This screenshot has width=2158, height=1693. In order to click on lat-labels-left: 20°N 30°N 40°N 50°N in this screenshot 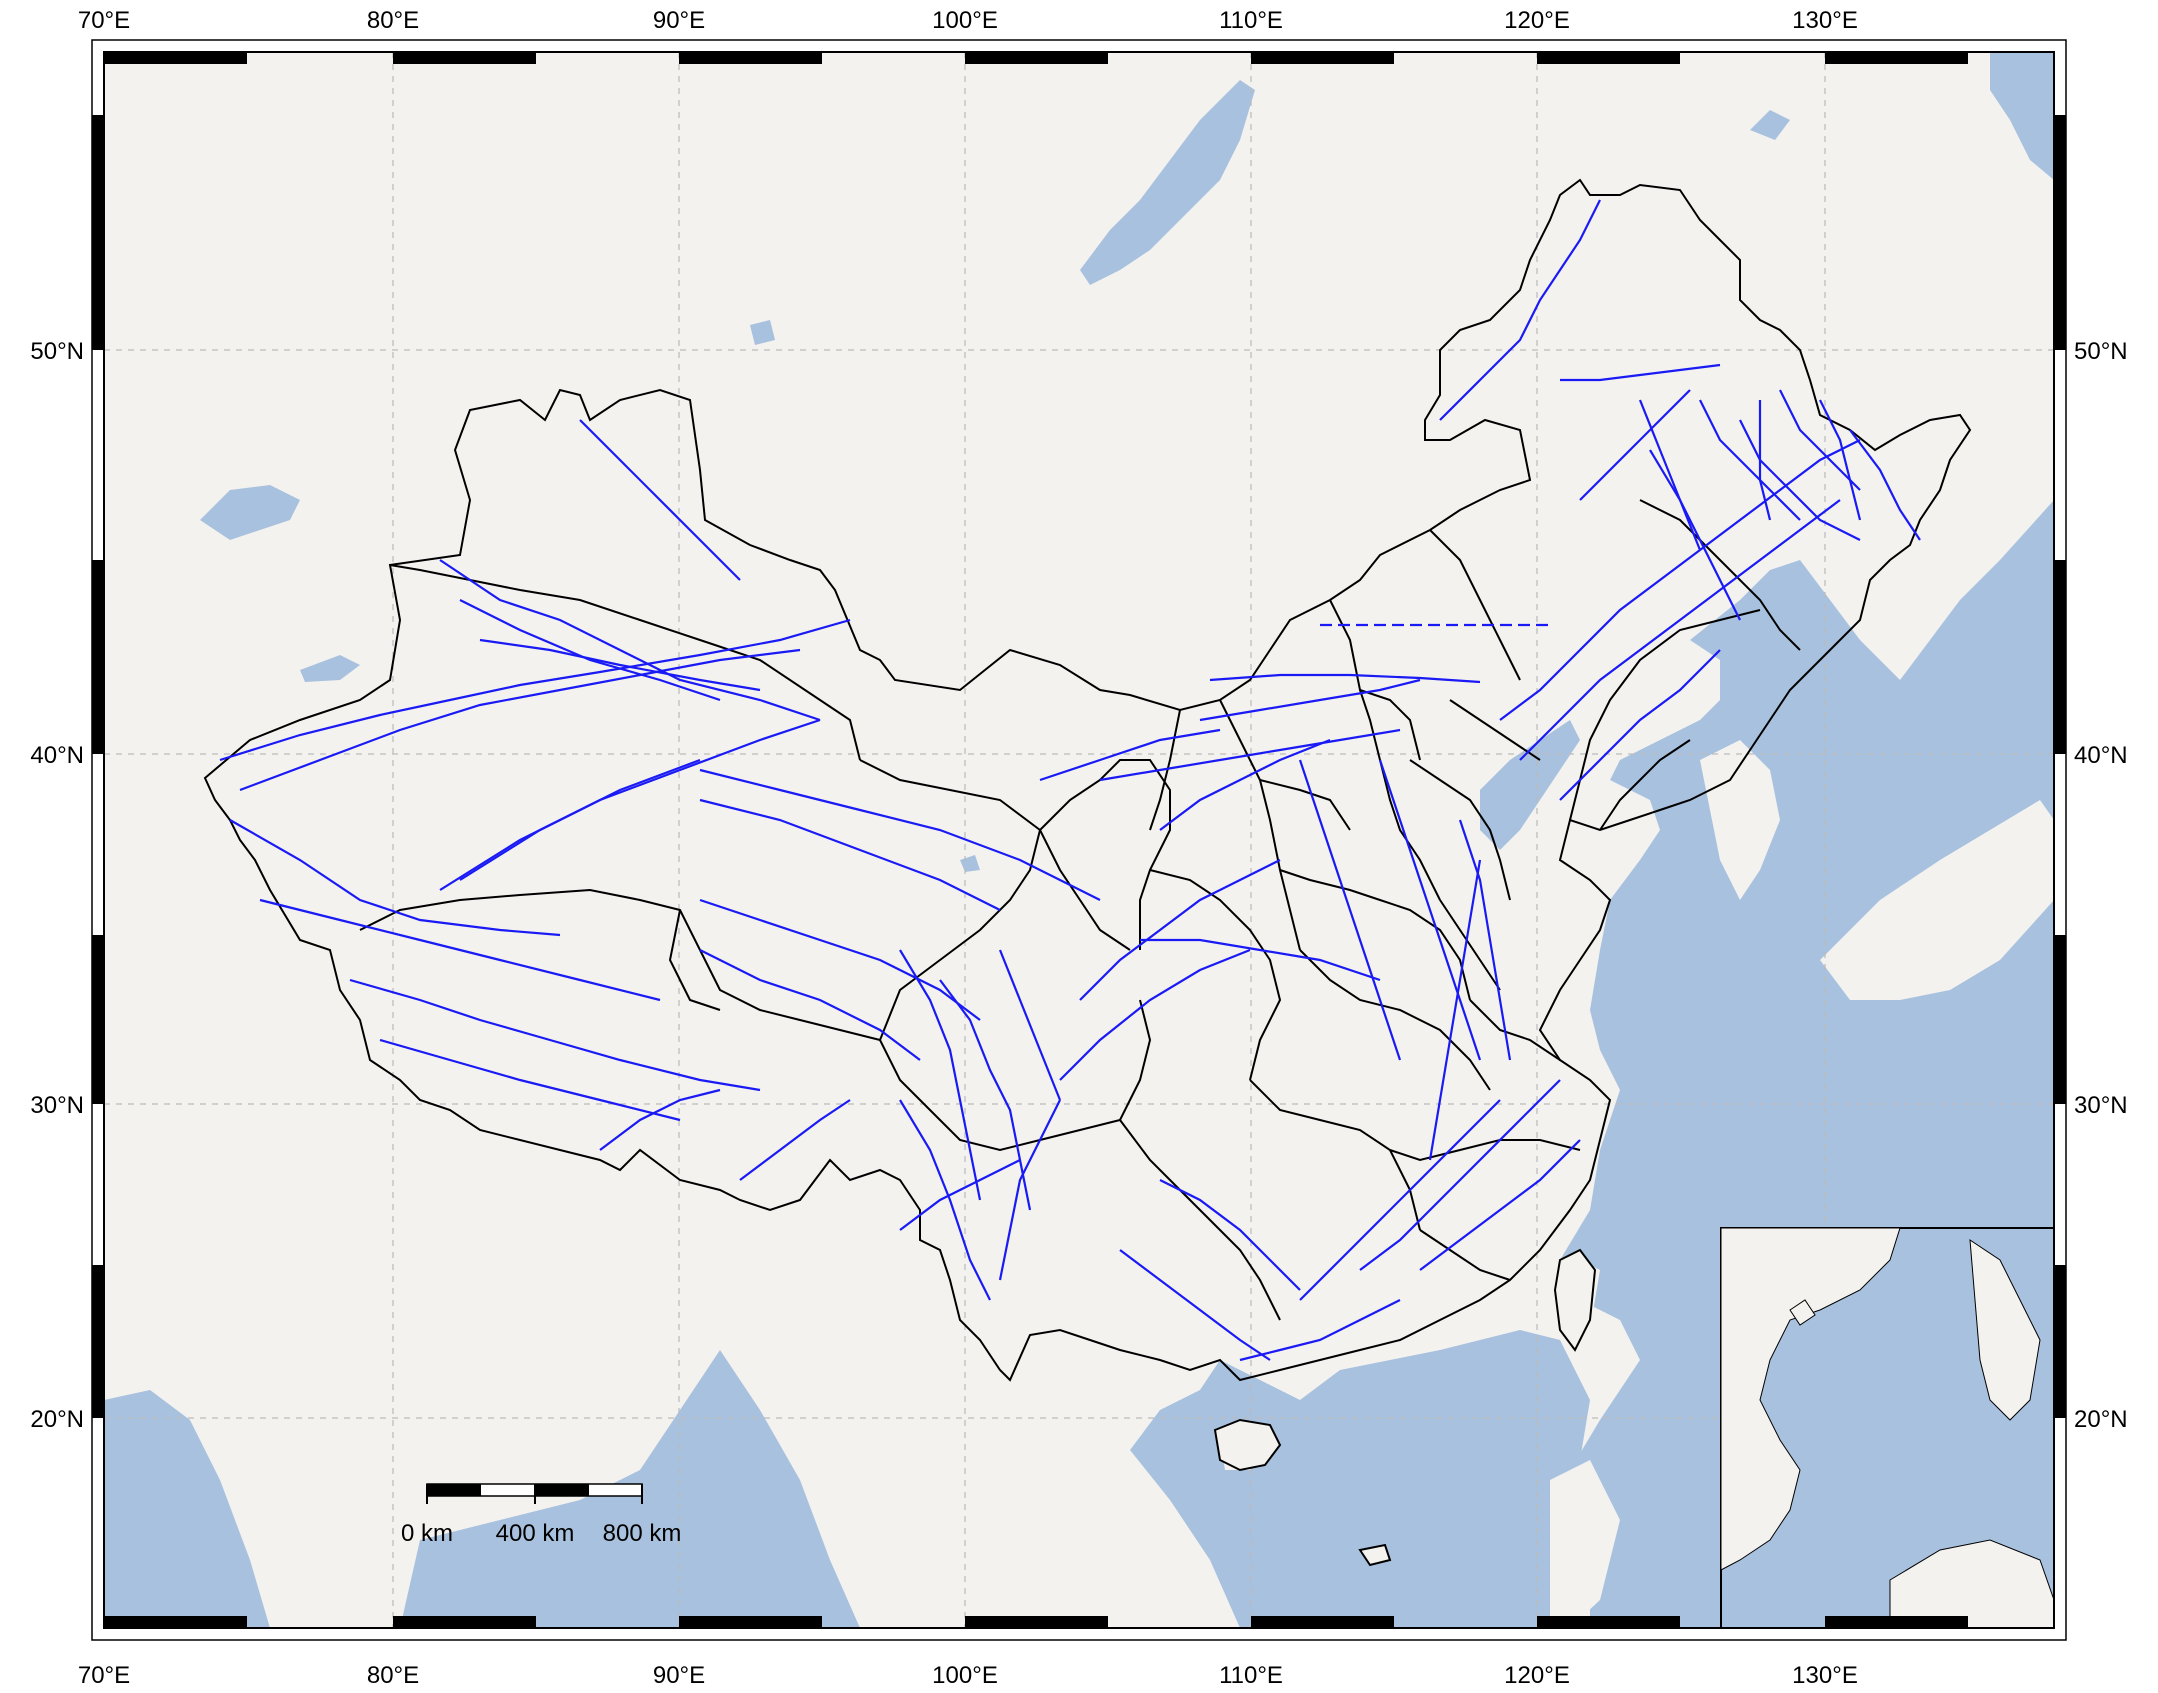, I will do `click(57, 885)`.